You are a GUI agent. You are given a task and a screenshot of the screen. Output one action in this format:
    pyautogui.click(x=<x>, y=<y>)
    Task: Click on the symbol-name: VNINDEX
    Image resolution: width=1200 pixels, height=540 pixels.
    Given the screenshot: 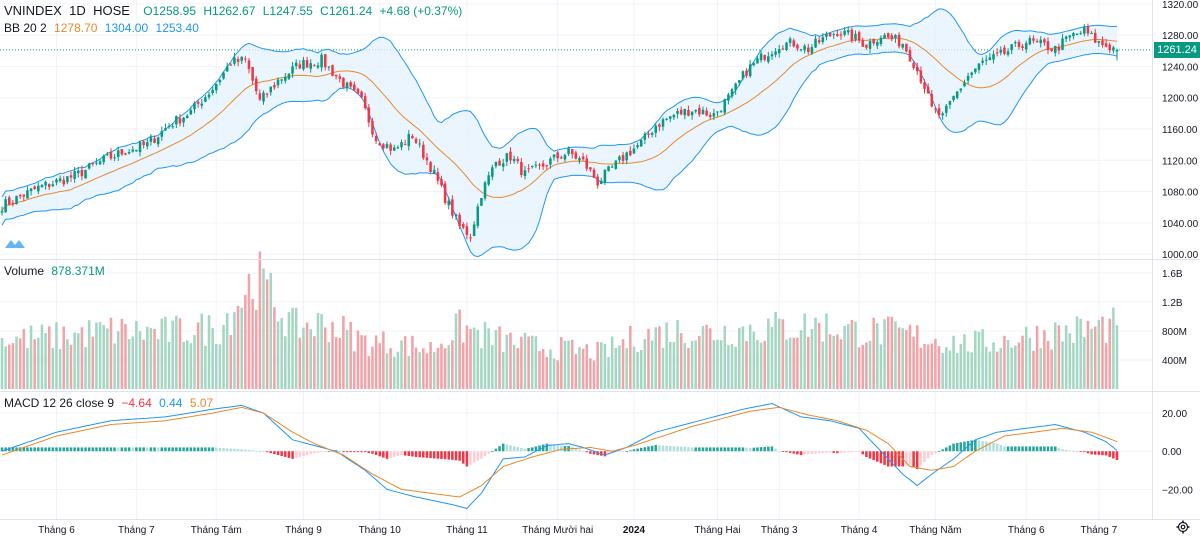 What is the action you would take?
    pyautogui.click(x=33, y=10)
    